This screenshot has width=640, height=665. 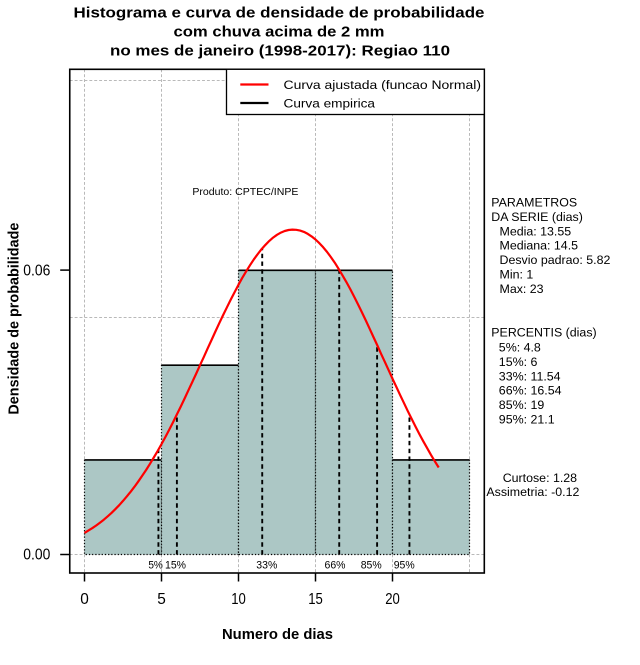 I want to click on svg-text: Curva ajustada (funcao Normal), so click(x=383, y=85).